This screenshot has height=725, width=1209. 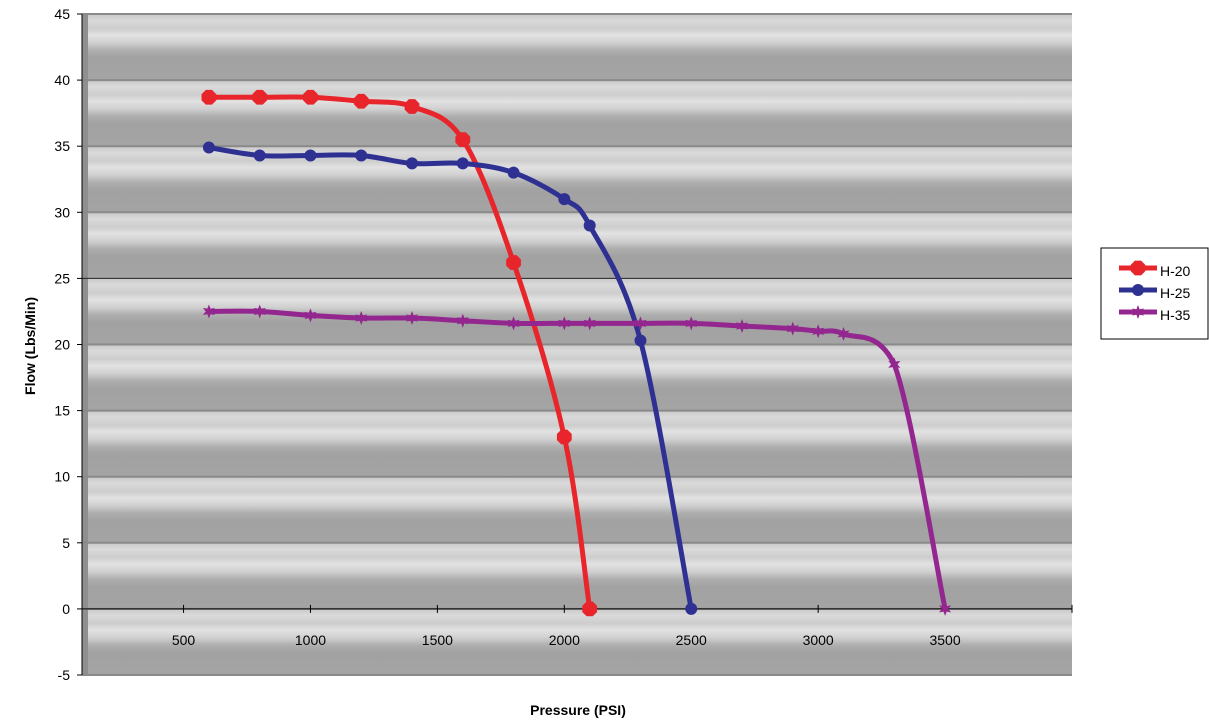 I want to click on x-tick-label: 3000, so click(x=818, y=640).